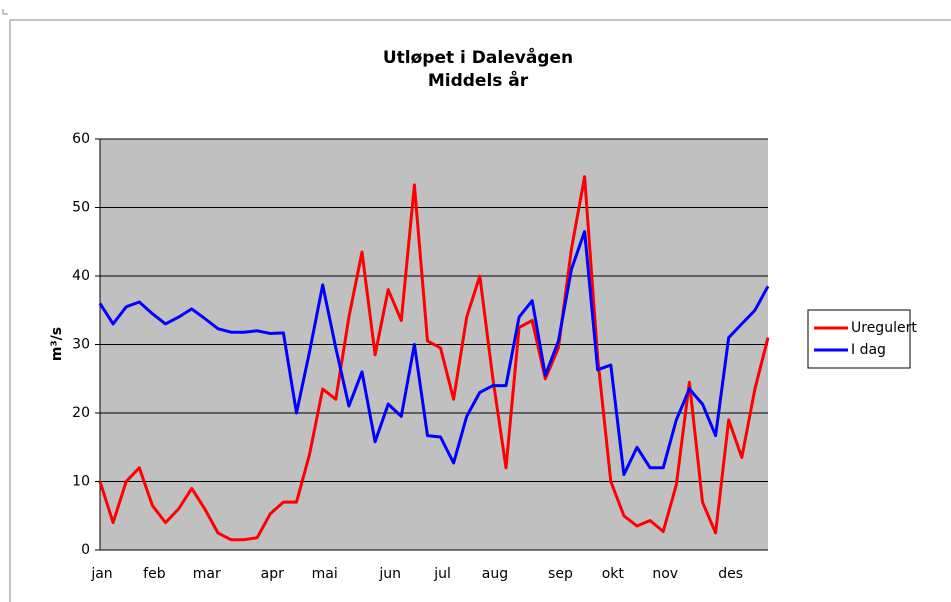 This screenshot has width=951, height=602. Describe the element at coordinates (81, 482) in the screenshot. I see `y-tick-label: 10` at that location.